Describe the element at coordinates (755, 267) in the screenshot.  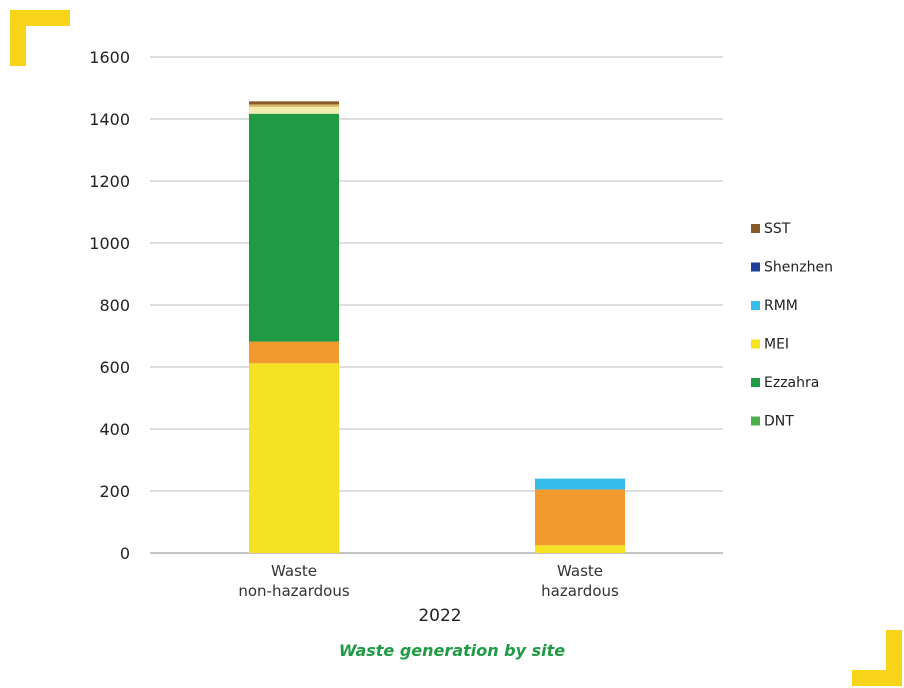
I see `legend-swatch-shenzhen` at that location.